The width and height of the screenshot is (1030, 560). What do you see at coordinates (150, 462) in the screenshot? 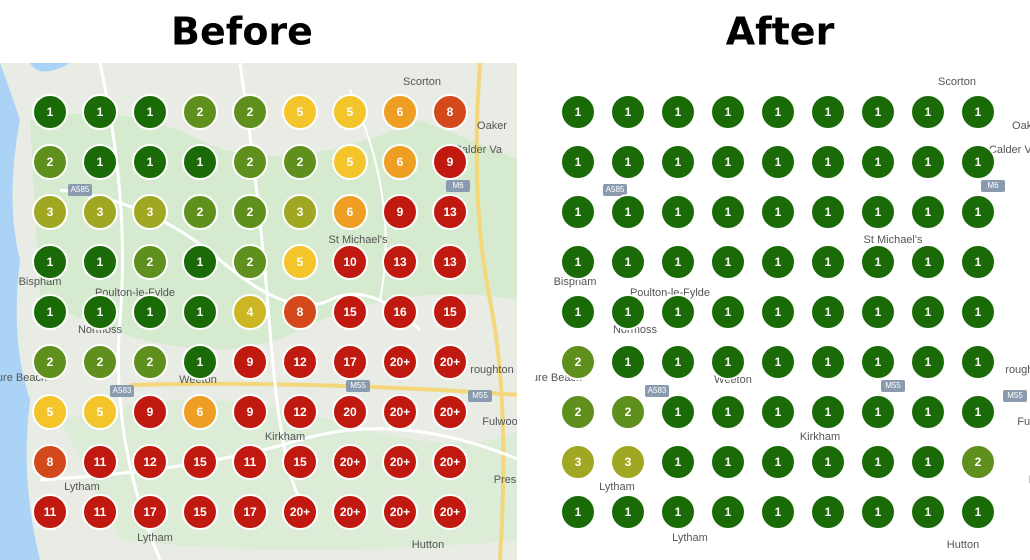
I see `rank-label: 12` at bounding box center [150, 462].